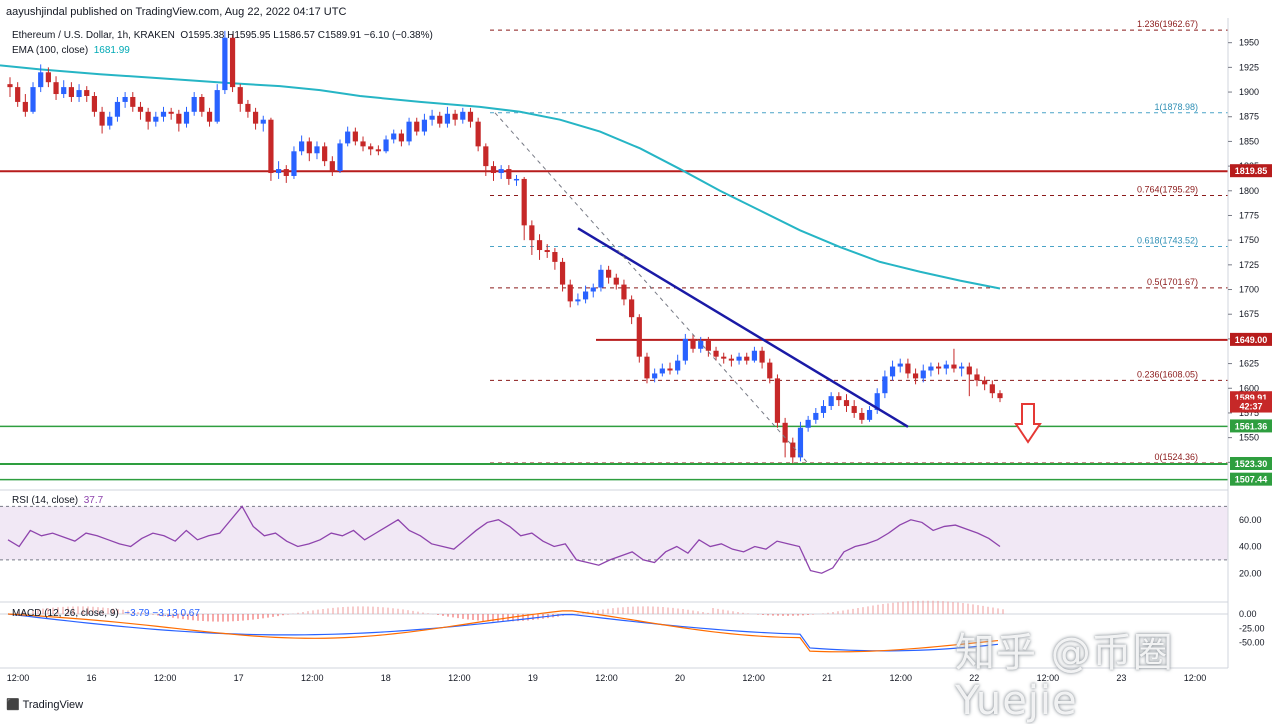 This screenshot has width=1280, height=724. I want to click on tradingview-logo: ⬛ TradingView, so click(44, 704).